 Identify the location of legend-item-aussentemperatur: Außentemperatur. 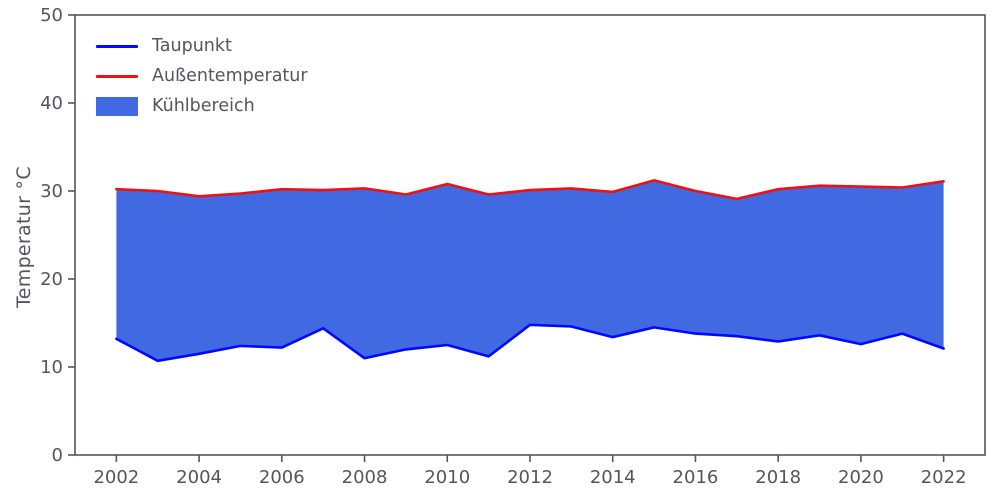
(202, 76).